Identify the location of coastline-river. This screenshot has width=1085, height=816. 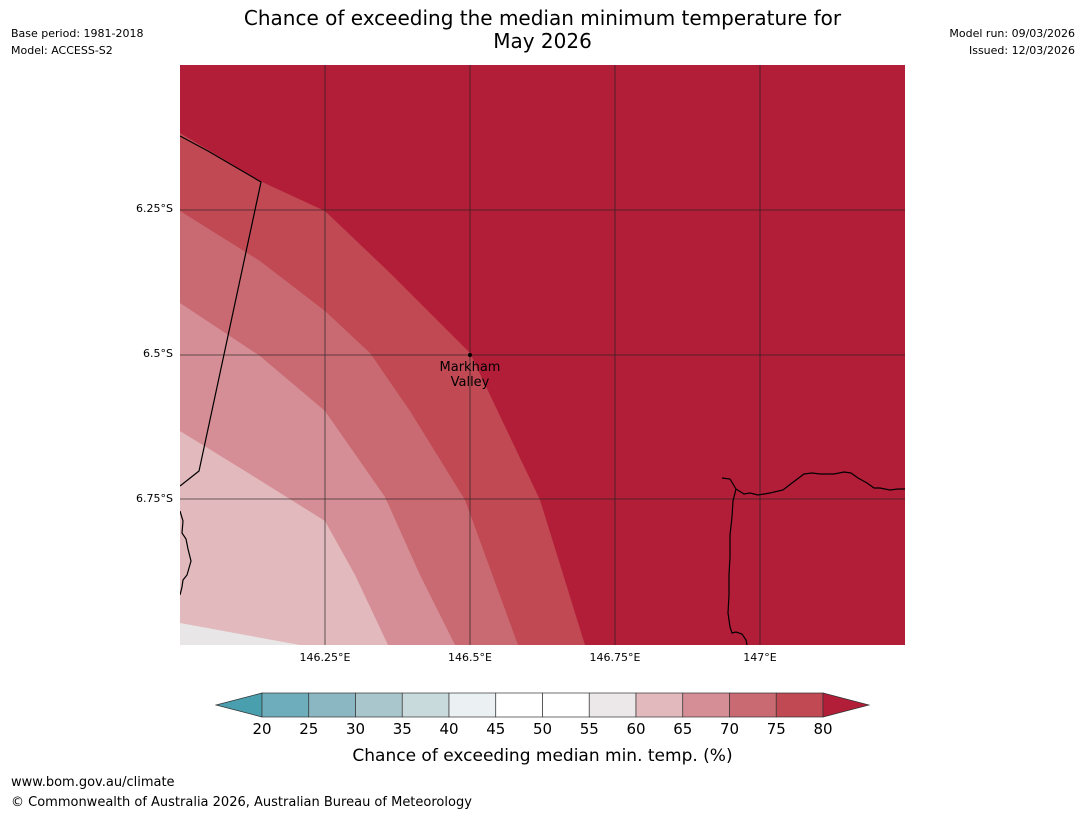
(737, 566).